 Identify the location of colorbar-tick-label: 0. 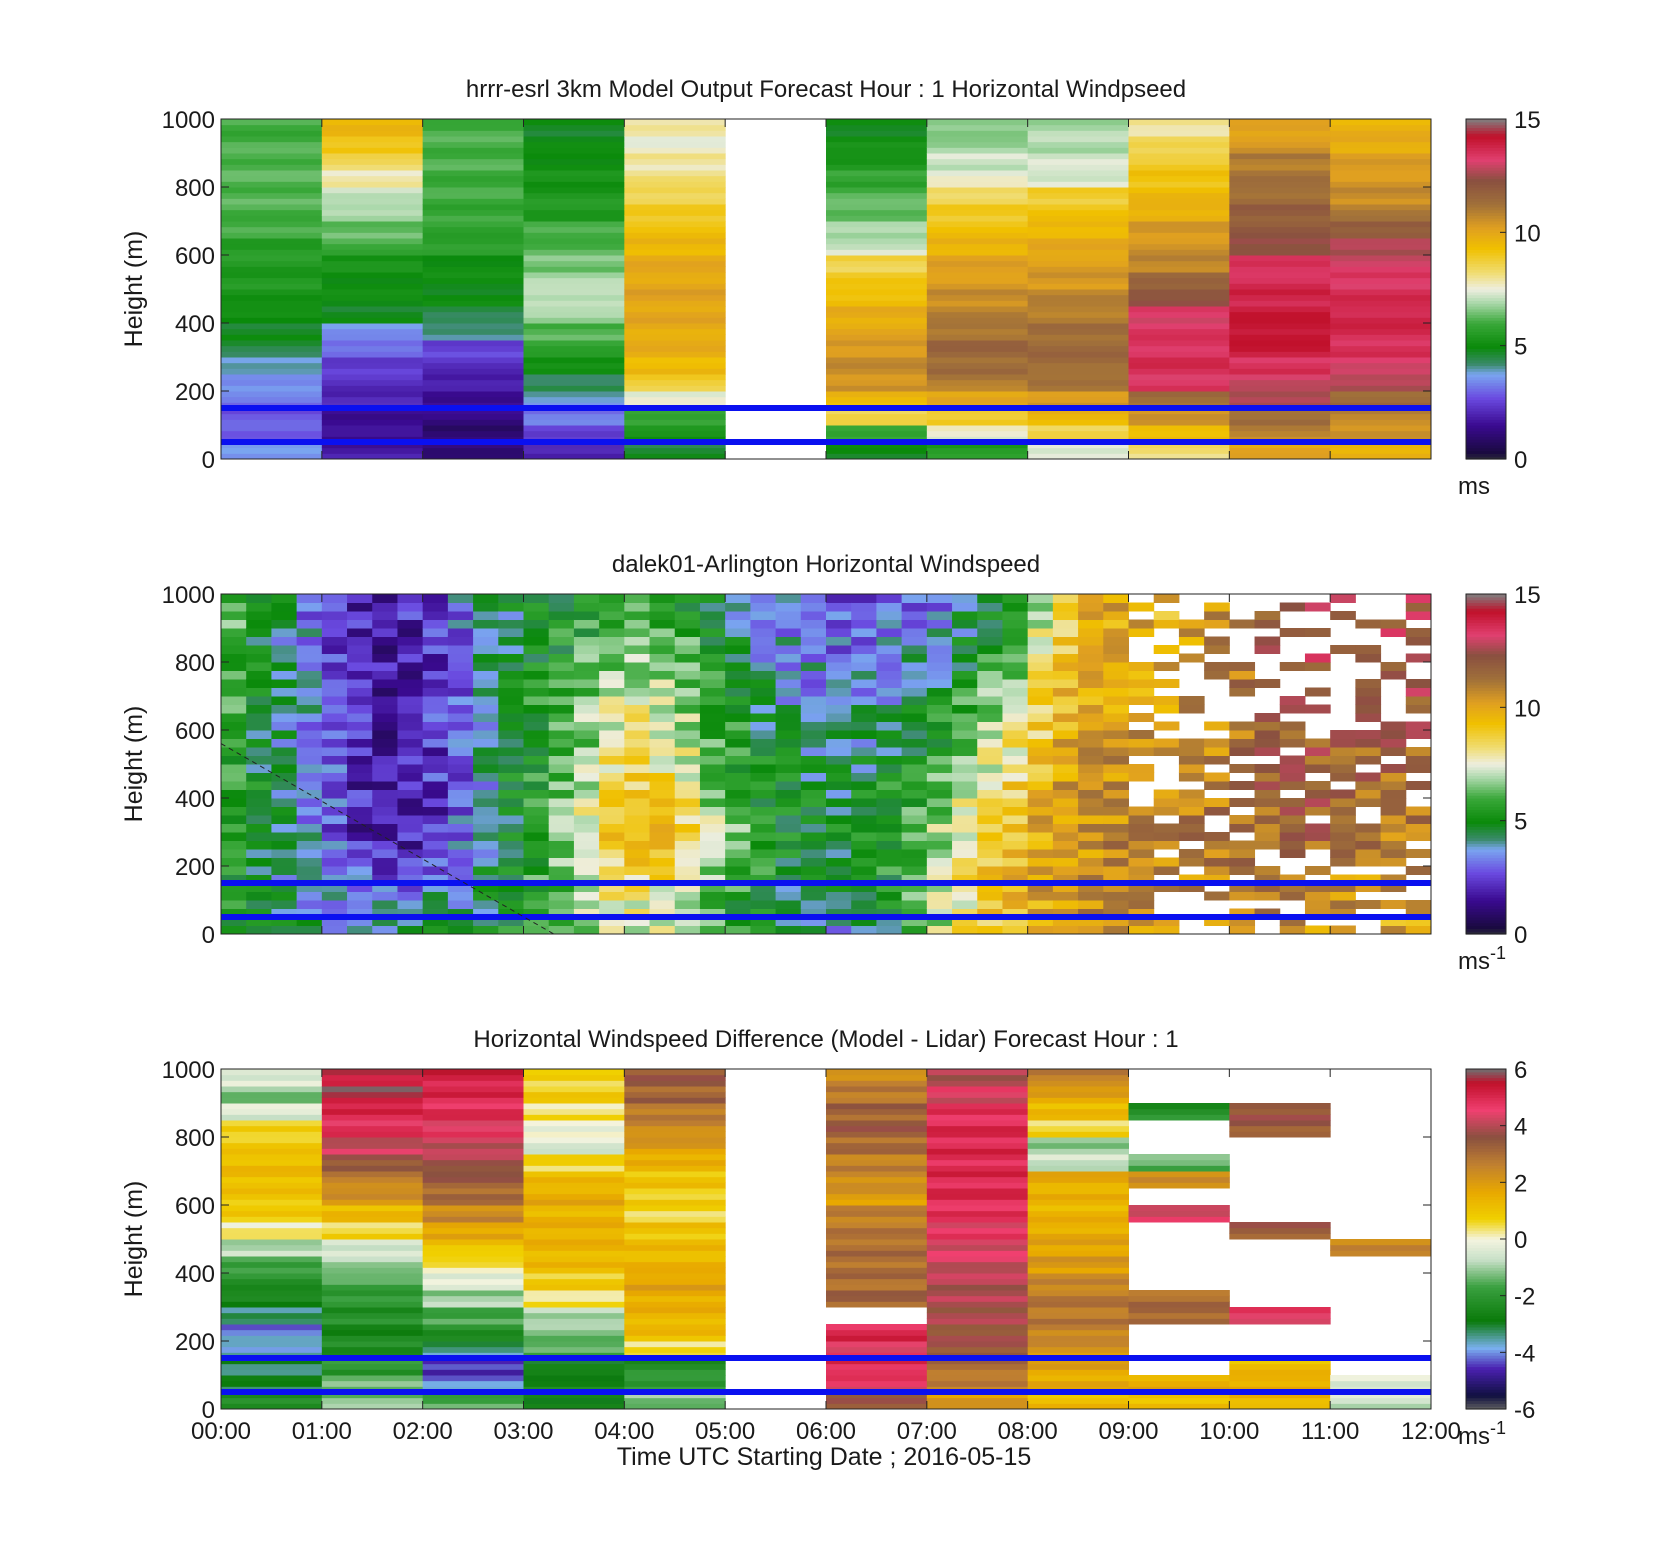
(1520, 935).